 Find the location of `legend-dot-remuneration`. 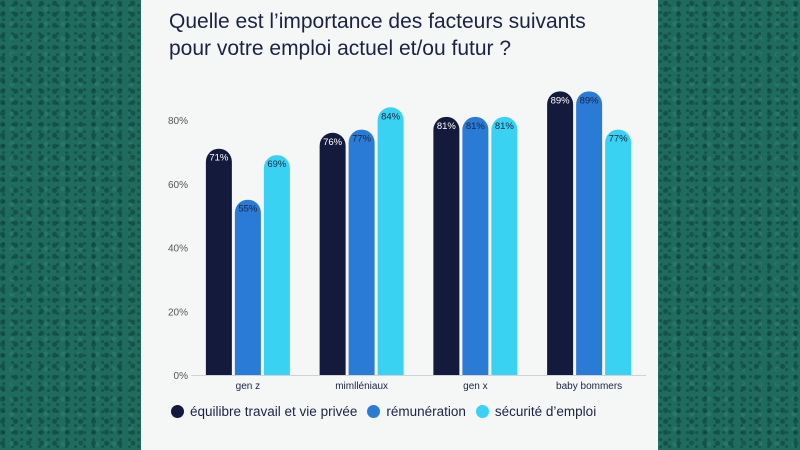

legend-dot-remuneration is located at coordinates (374, 411).